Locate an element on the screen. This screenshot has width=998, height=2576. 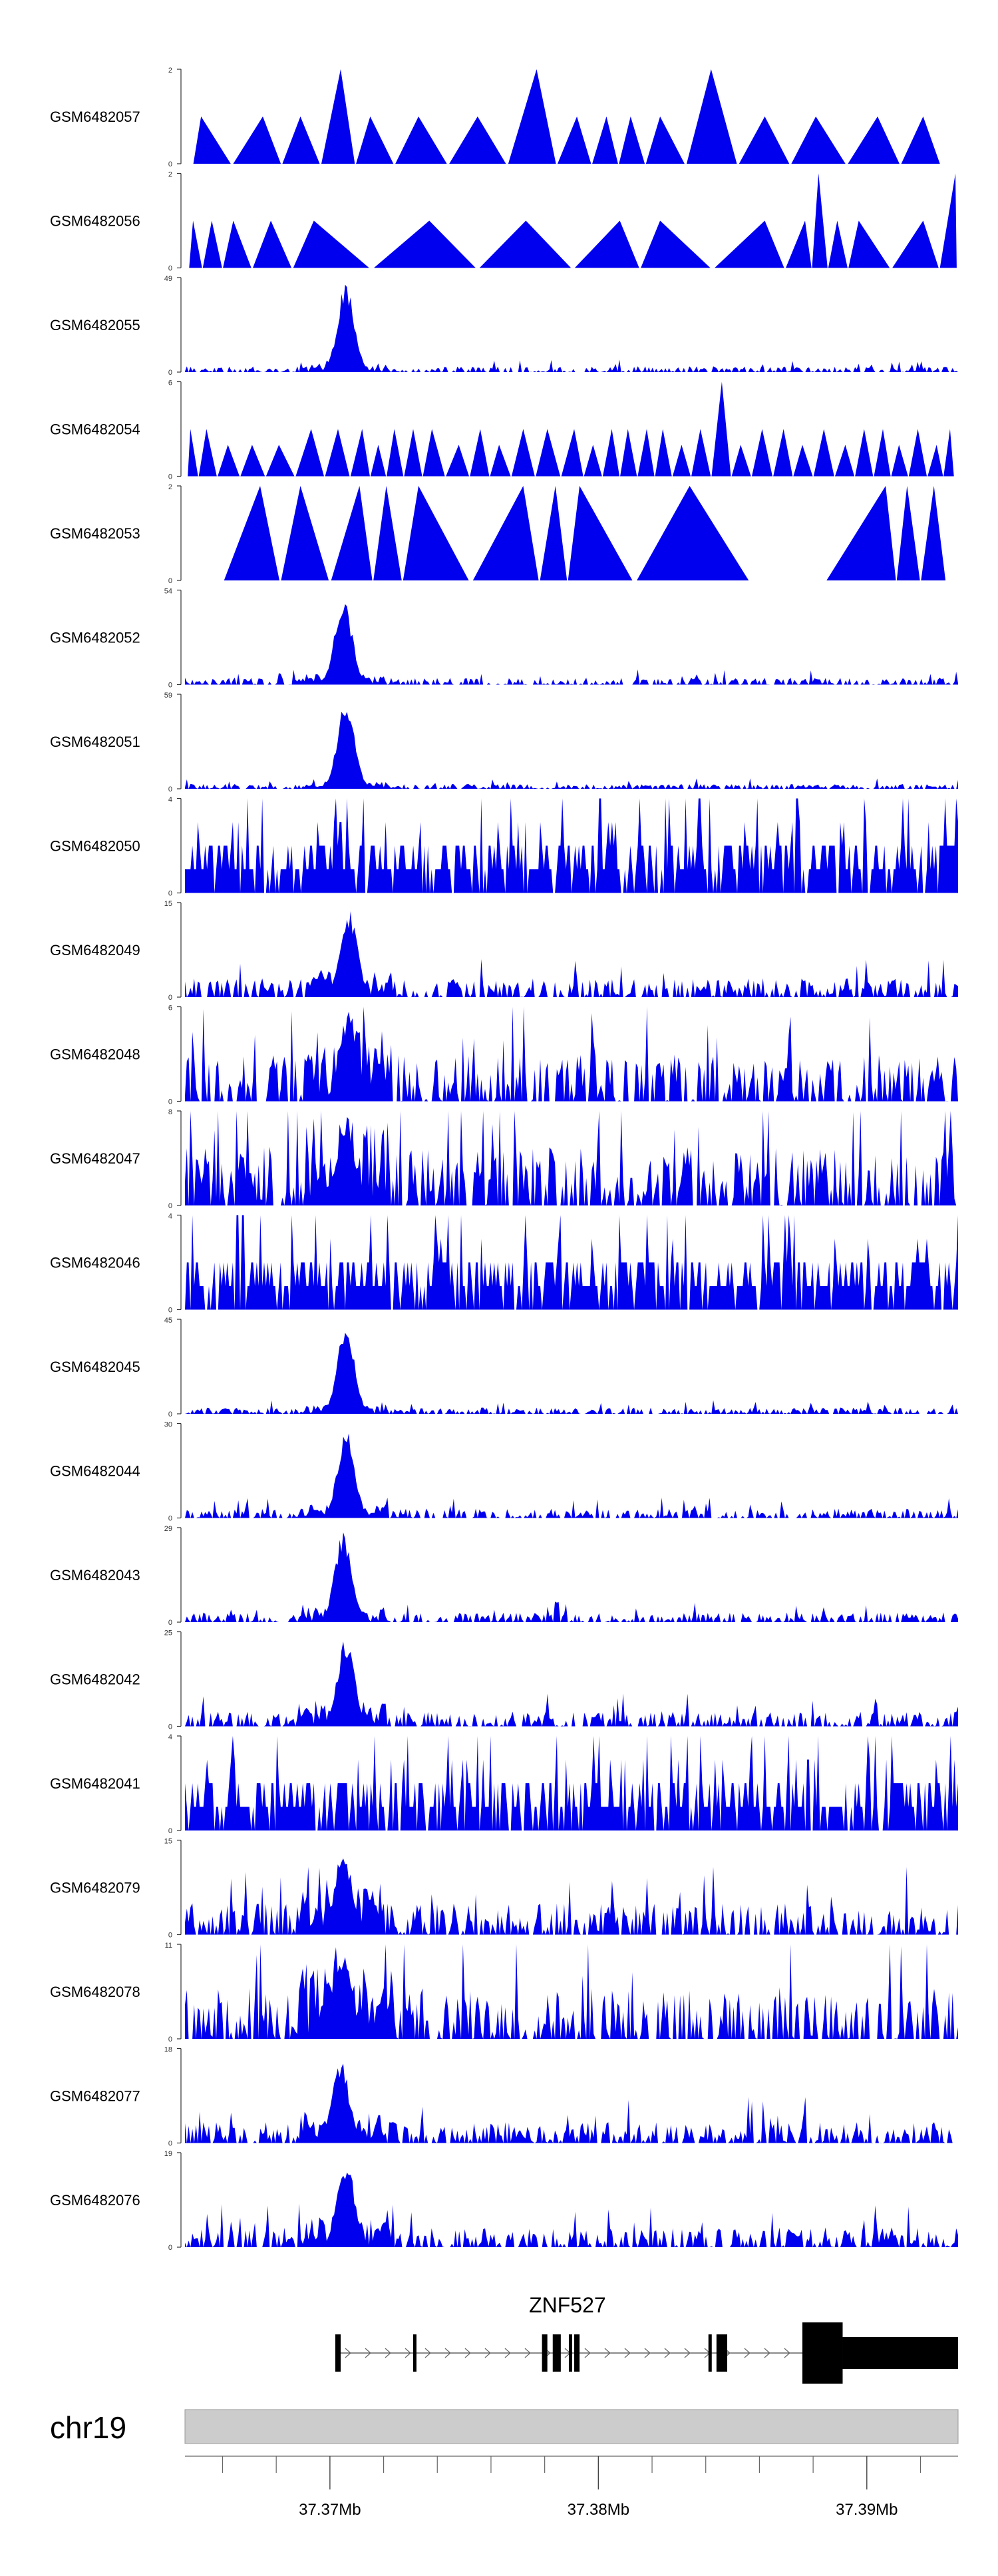
coverage-track: GSM6482050 4 0 is located at coordinates (504, 847).